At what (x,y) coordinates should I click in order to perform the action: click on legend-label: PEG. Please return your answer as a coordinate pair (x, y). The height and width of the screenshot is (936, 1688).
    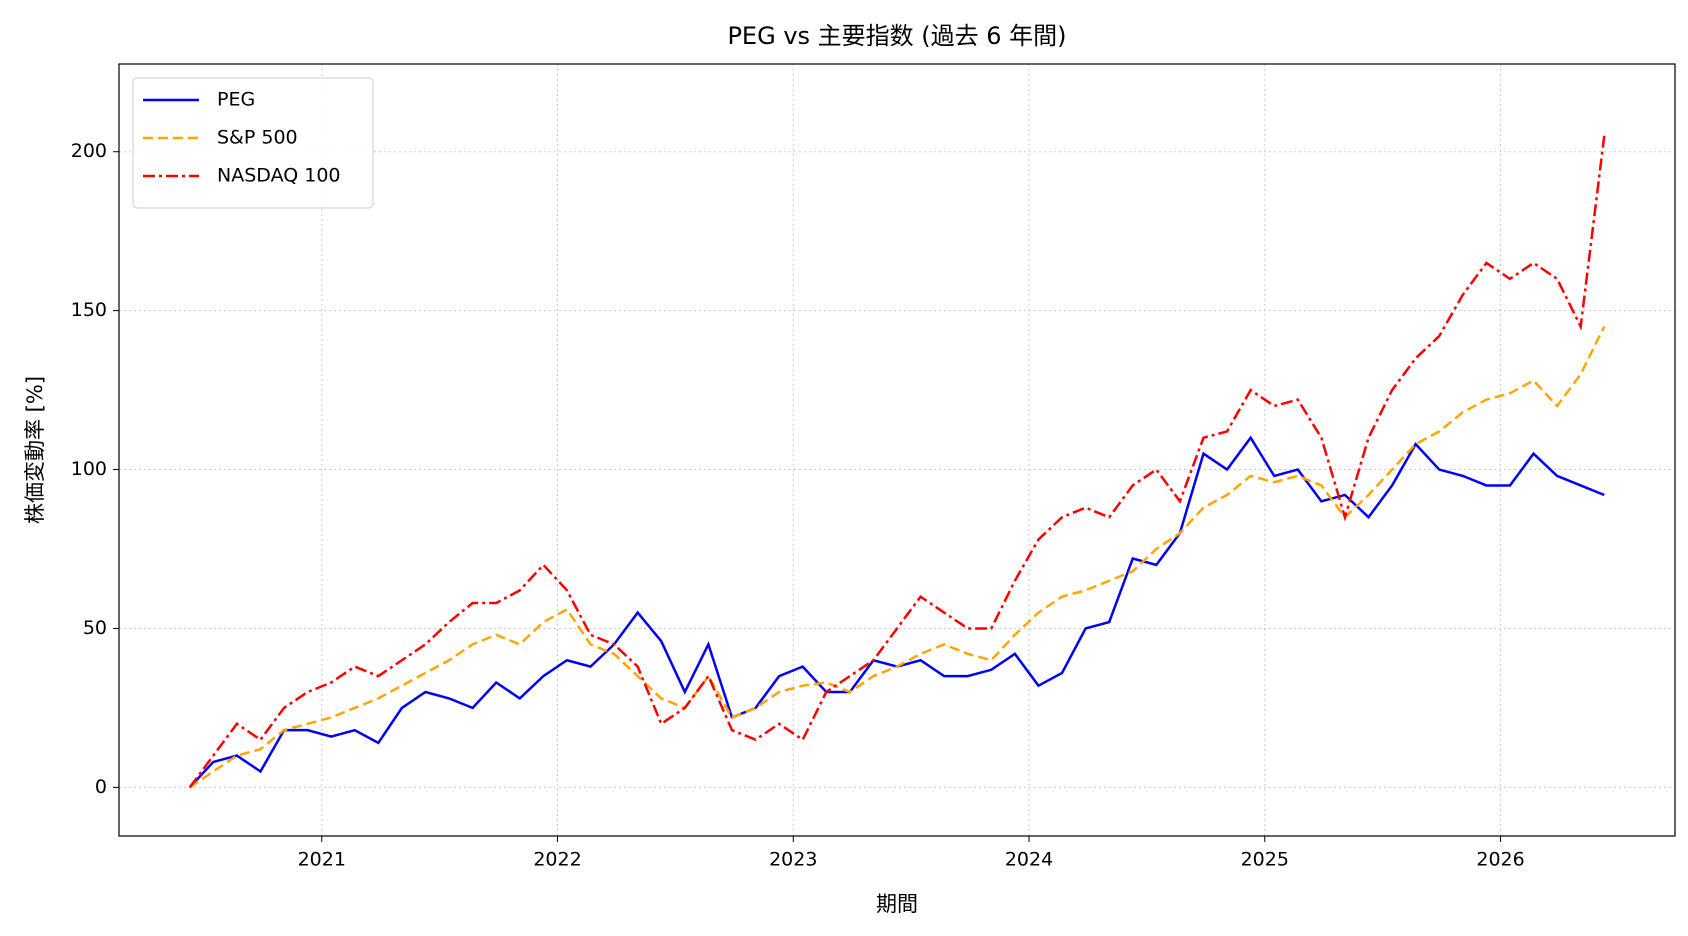
    Looking at the image, I should click on (236, 100).